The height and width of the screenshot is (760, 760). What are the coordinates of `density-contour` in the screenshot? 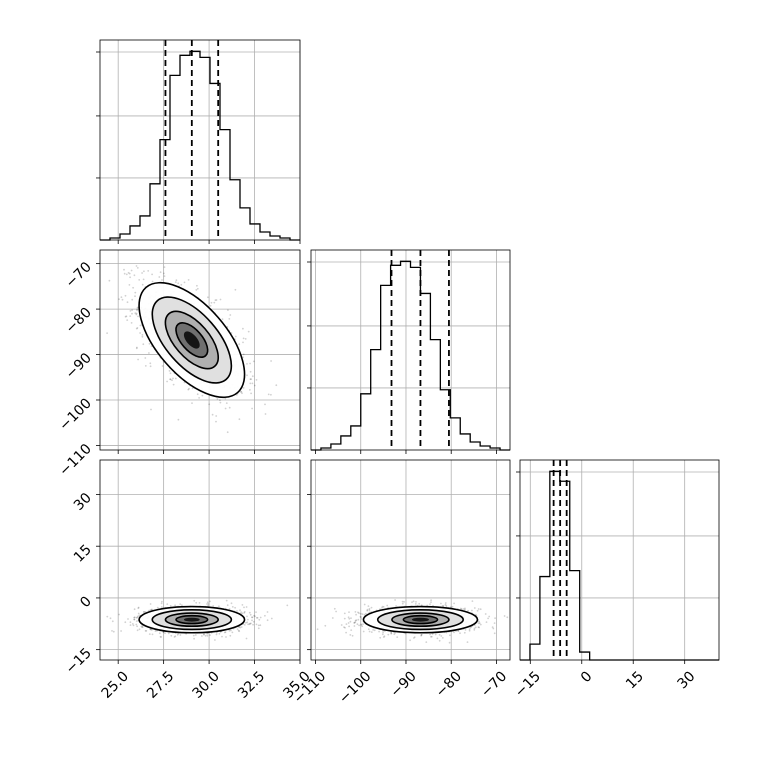 It's located at (192, 619).